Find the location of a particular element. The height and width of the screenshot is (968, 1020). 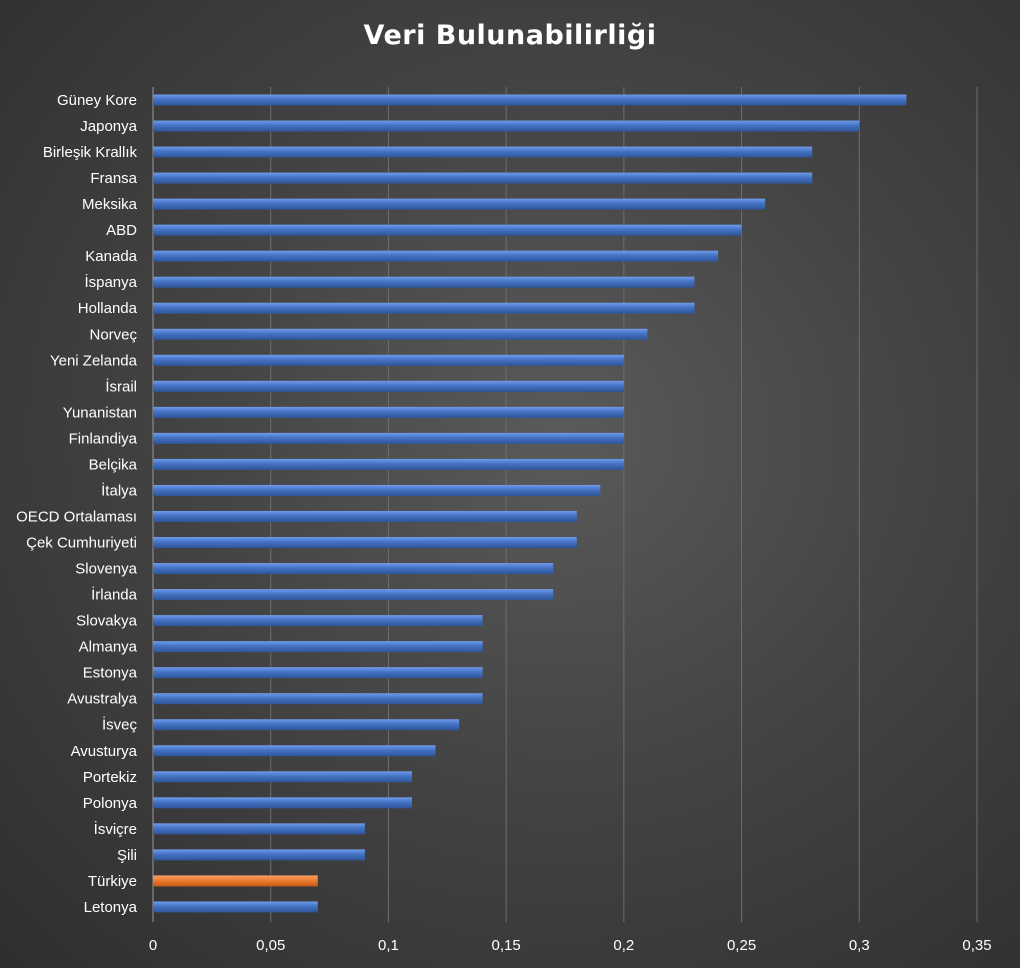

x-tick-labels: 0 0,05 0,1 0,15 0,2 0,25 0,3 0,35 is located at coordinates (570, 945).